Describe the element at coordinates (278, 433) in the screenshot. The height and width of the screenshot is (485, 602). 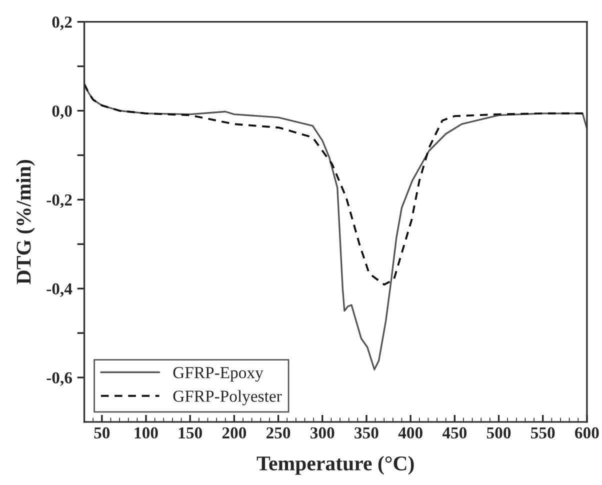
I see `x-tick-label: 250` at that location.